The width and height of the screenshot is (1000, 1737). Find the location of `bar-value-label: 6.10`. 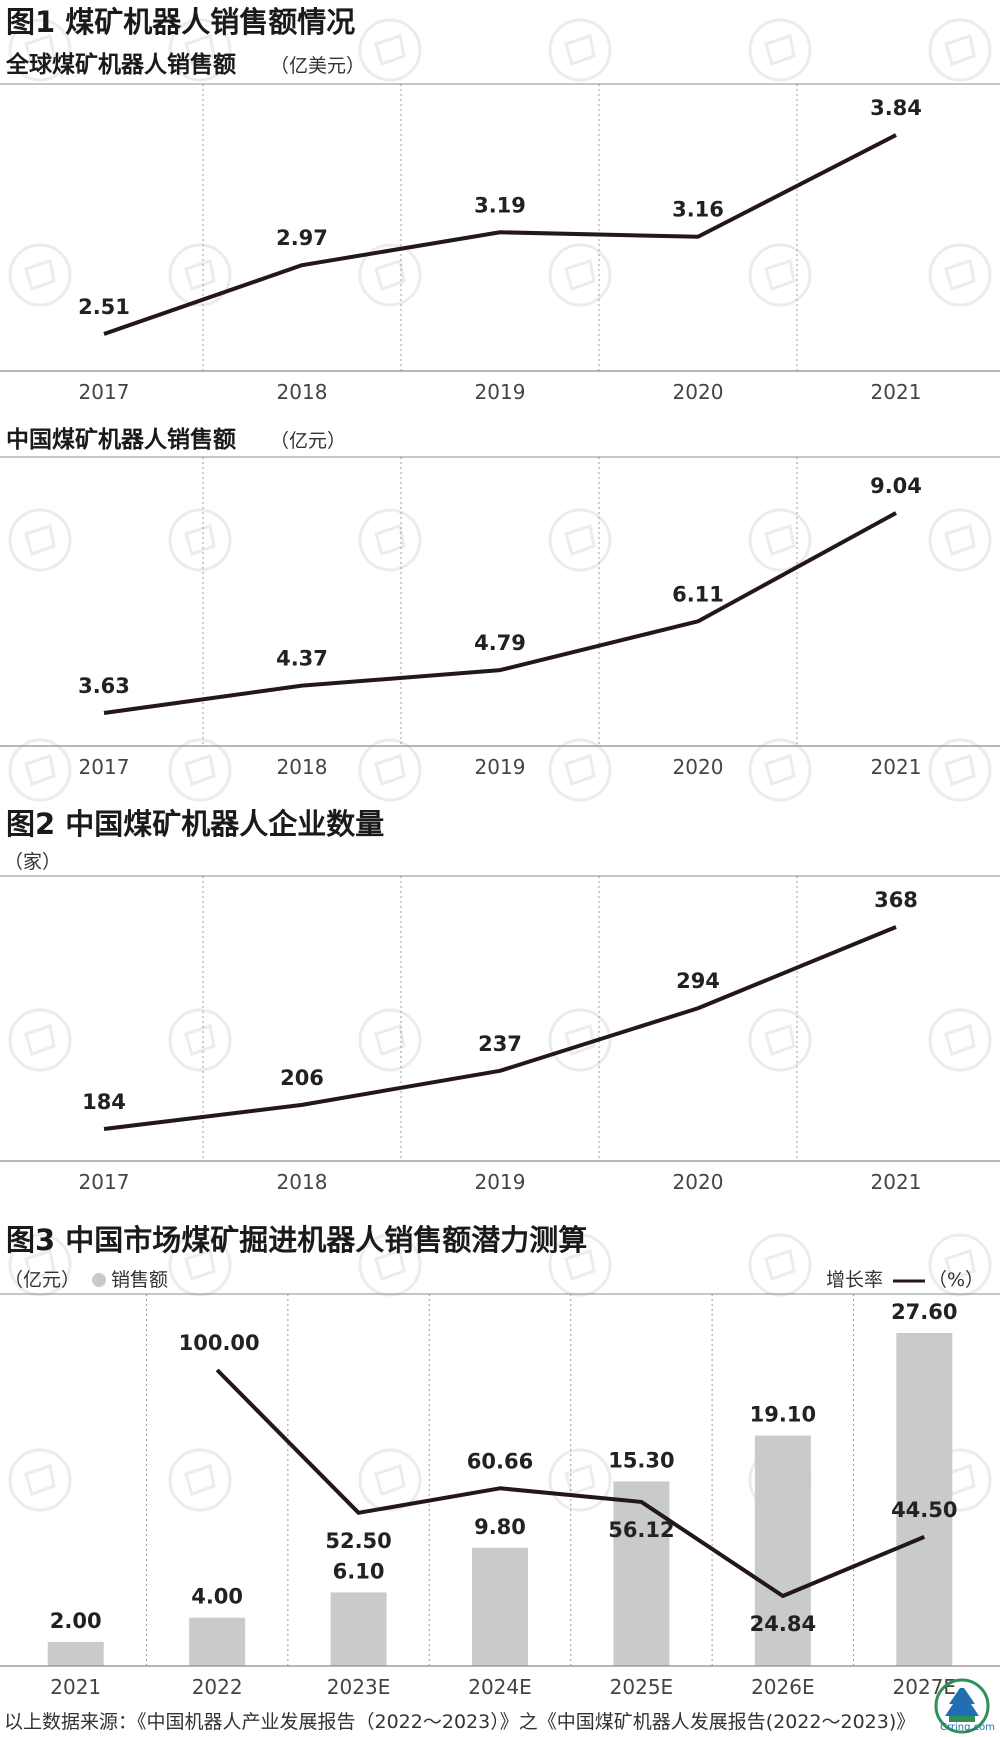

bar-value-label: 6.10 is located at coordinates (359, 1571).